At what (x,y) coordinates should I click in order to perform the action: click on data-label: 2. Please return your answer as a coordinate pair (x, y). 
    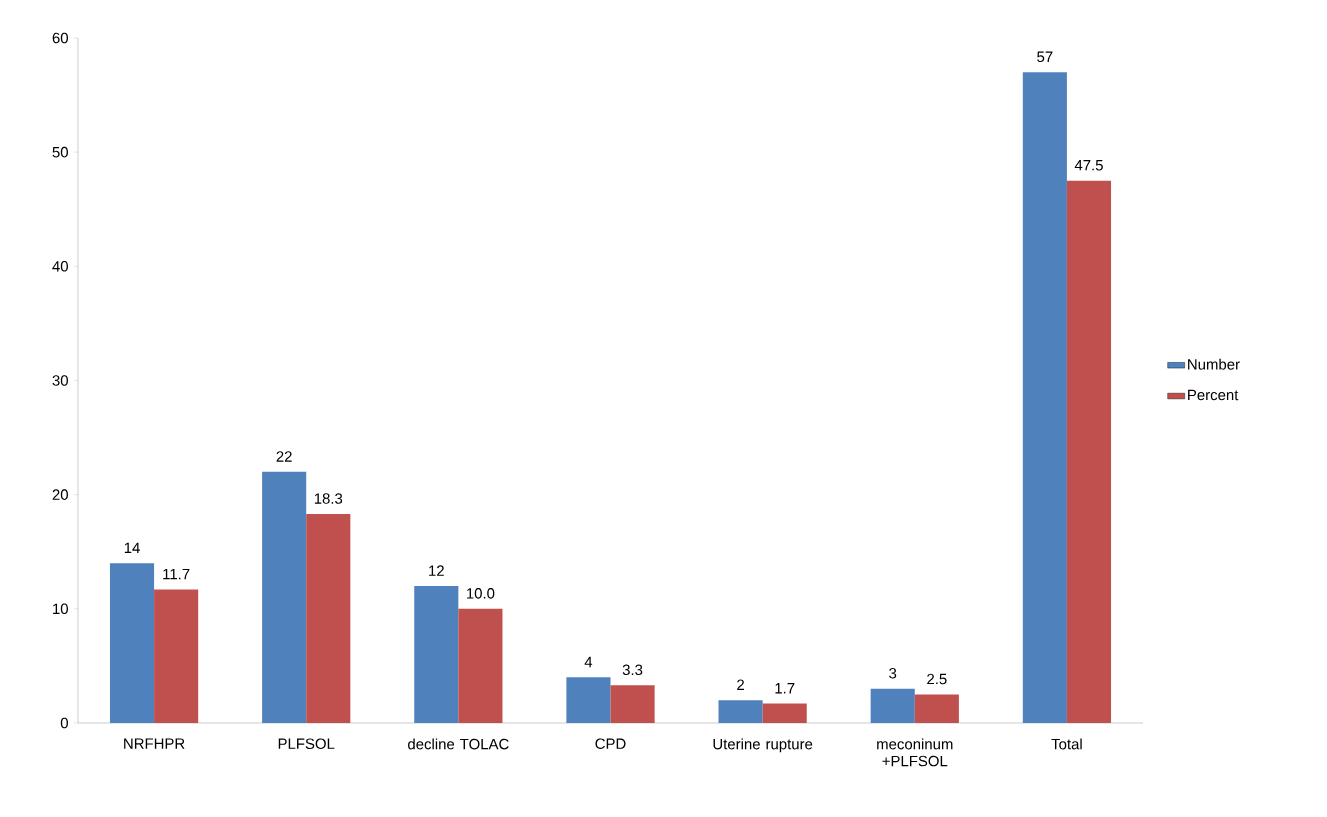
    Looking at the image, I should click on (740, 684).